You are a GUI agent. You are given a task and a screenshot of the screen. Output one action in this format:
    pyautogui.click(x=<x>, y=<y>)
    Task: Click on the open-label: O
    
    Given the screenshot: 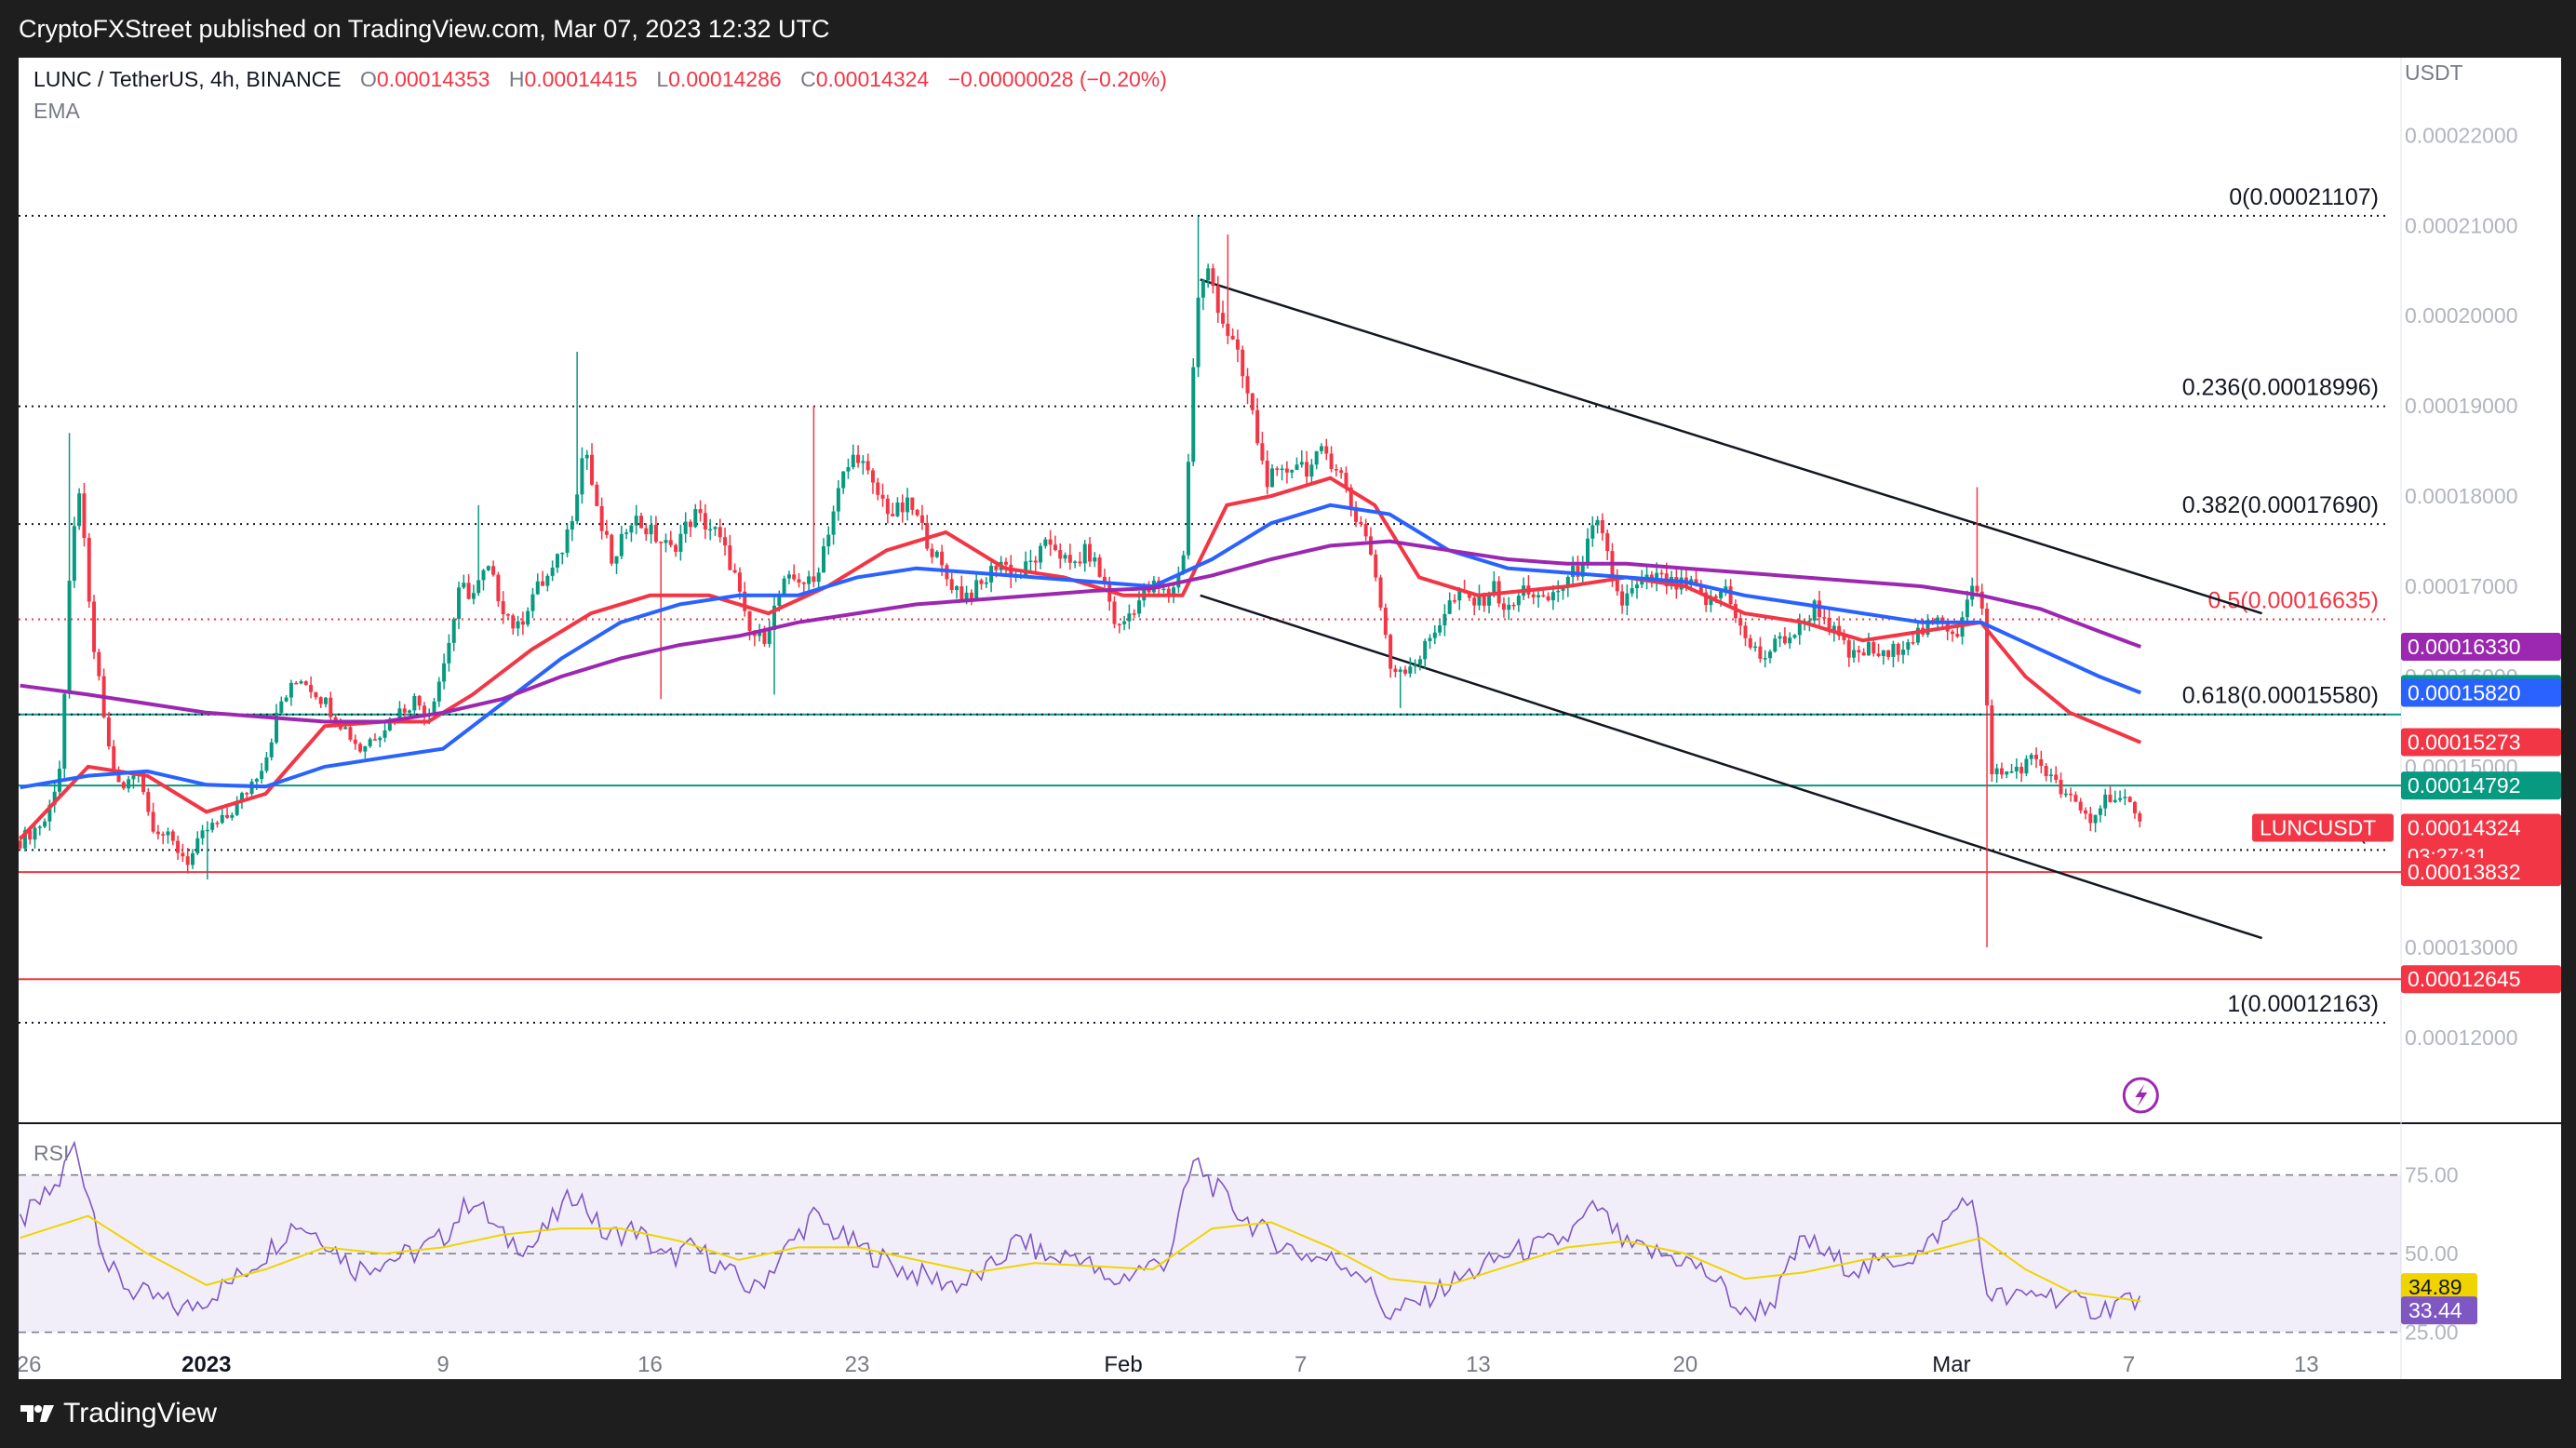 What is the action you would take?
    pyautogui.click(x=368, y=79)
    